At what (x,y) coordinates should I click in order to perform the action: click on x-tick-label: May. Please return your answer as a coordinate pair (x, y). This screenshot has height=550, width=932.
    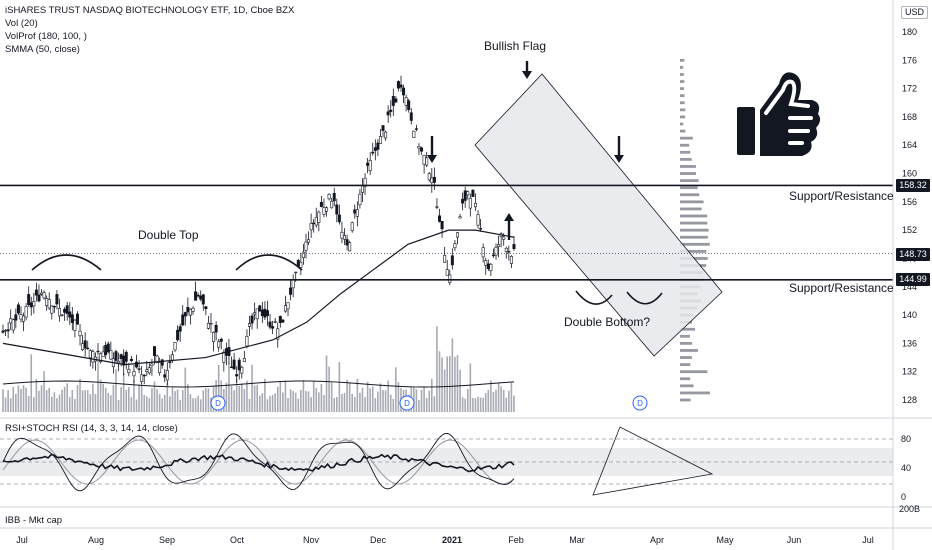
    Looking at the image, I should click on (725, 540).